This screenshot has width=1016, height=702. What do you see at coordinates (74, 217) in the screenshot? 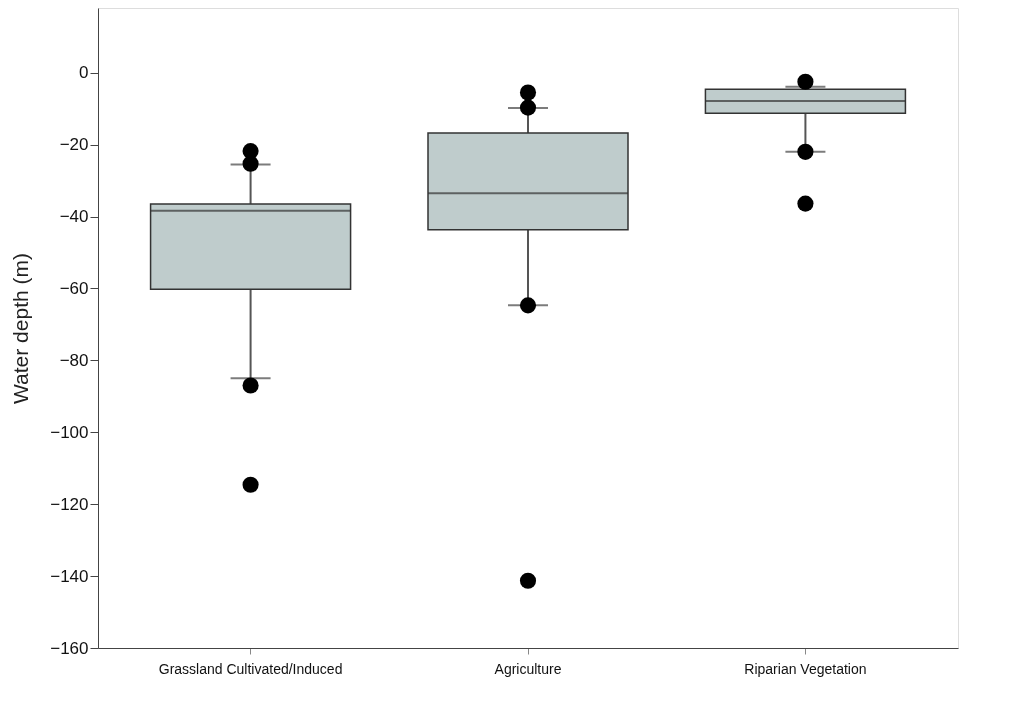
I see `y-tick-label: −40` at bounding box center [74, 217].